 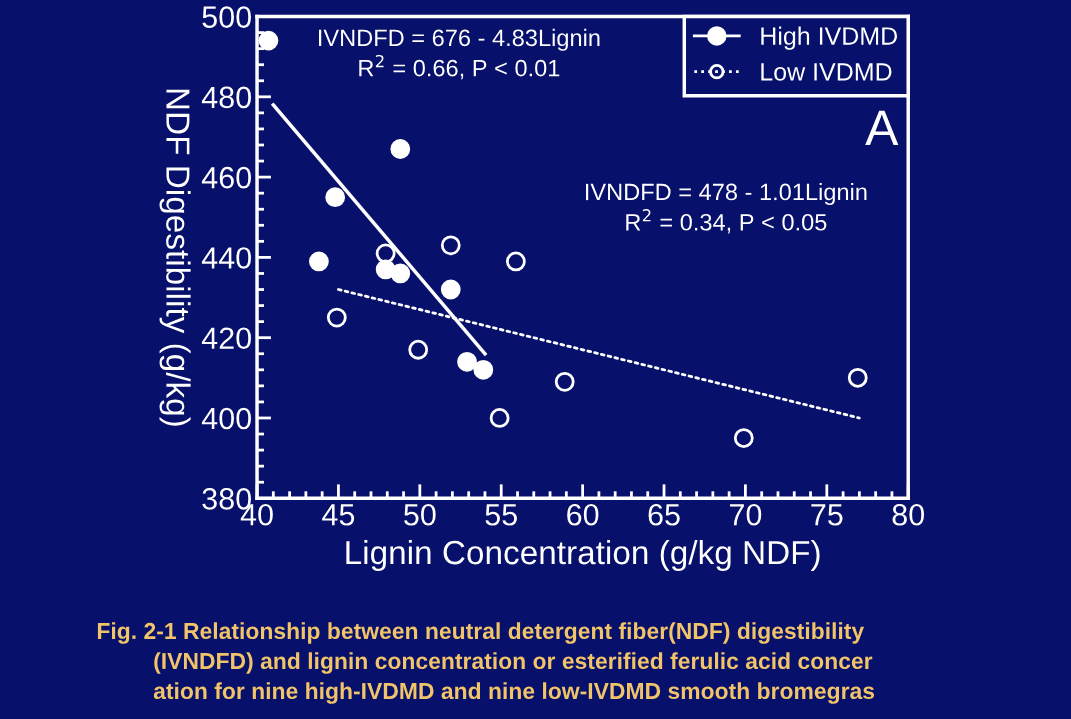 I want to click on x-tick-label: 75, so click(x=827, y=515).